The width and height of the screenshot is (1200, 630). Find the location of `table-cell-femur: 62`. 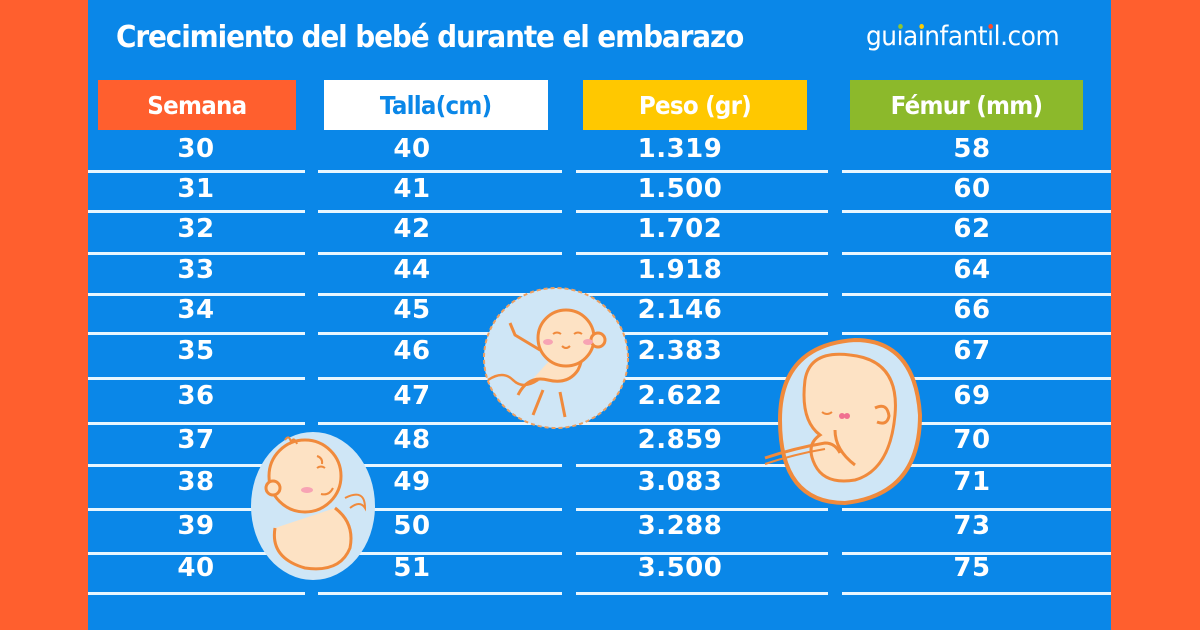

table-cell-femur: 62 is located at coordinates (972, 229).